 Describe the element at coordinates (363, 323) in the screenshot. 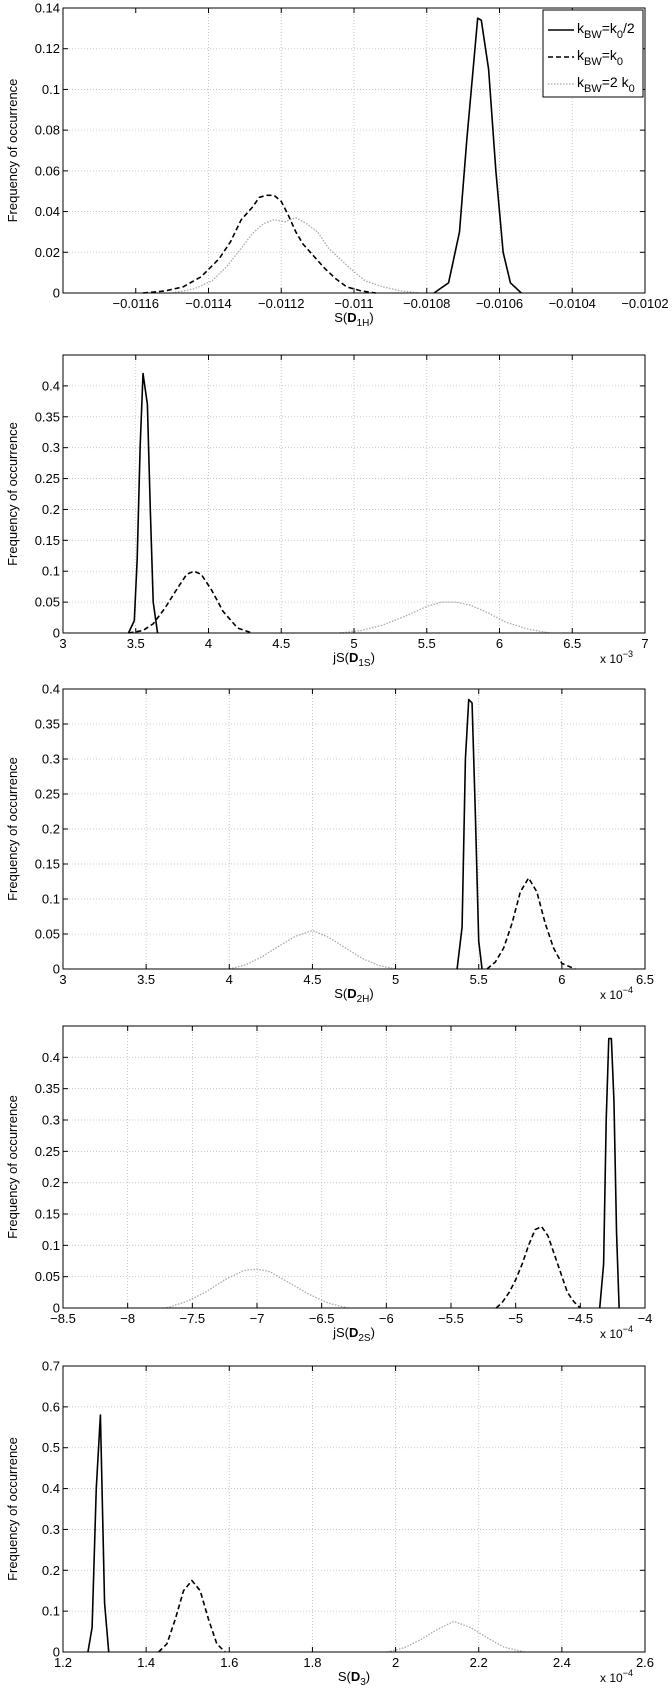

I see `x-axis-label-subscript: 1H` at that location.